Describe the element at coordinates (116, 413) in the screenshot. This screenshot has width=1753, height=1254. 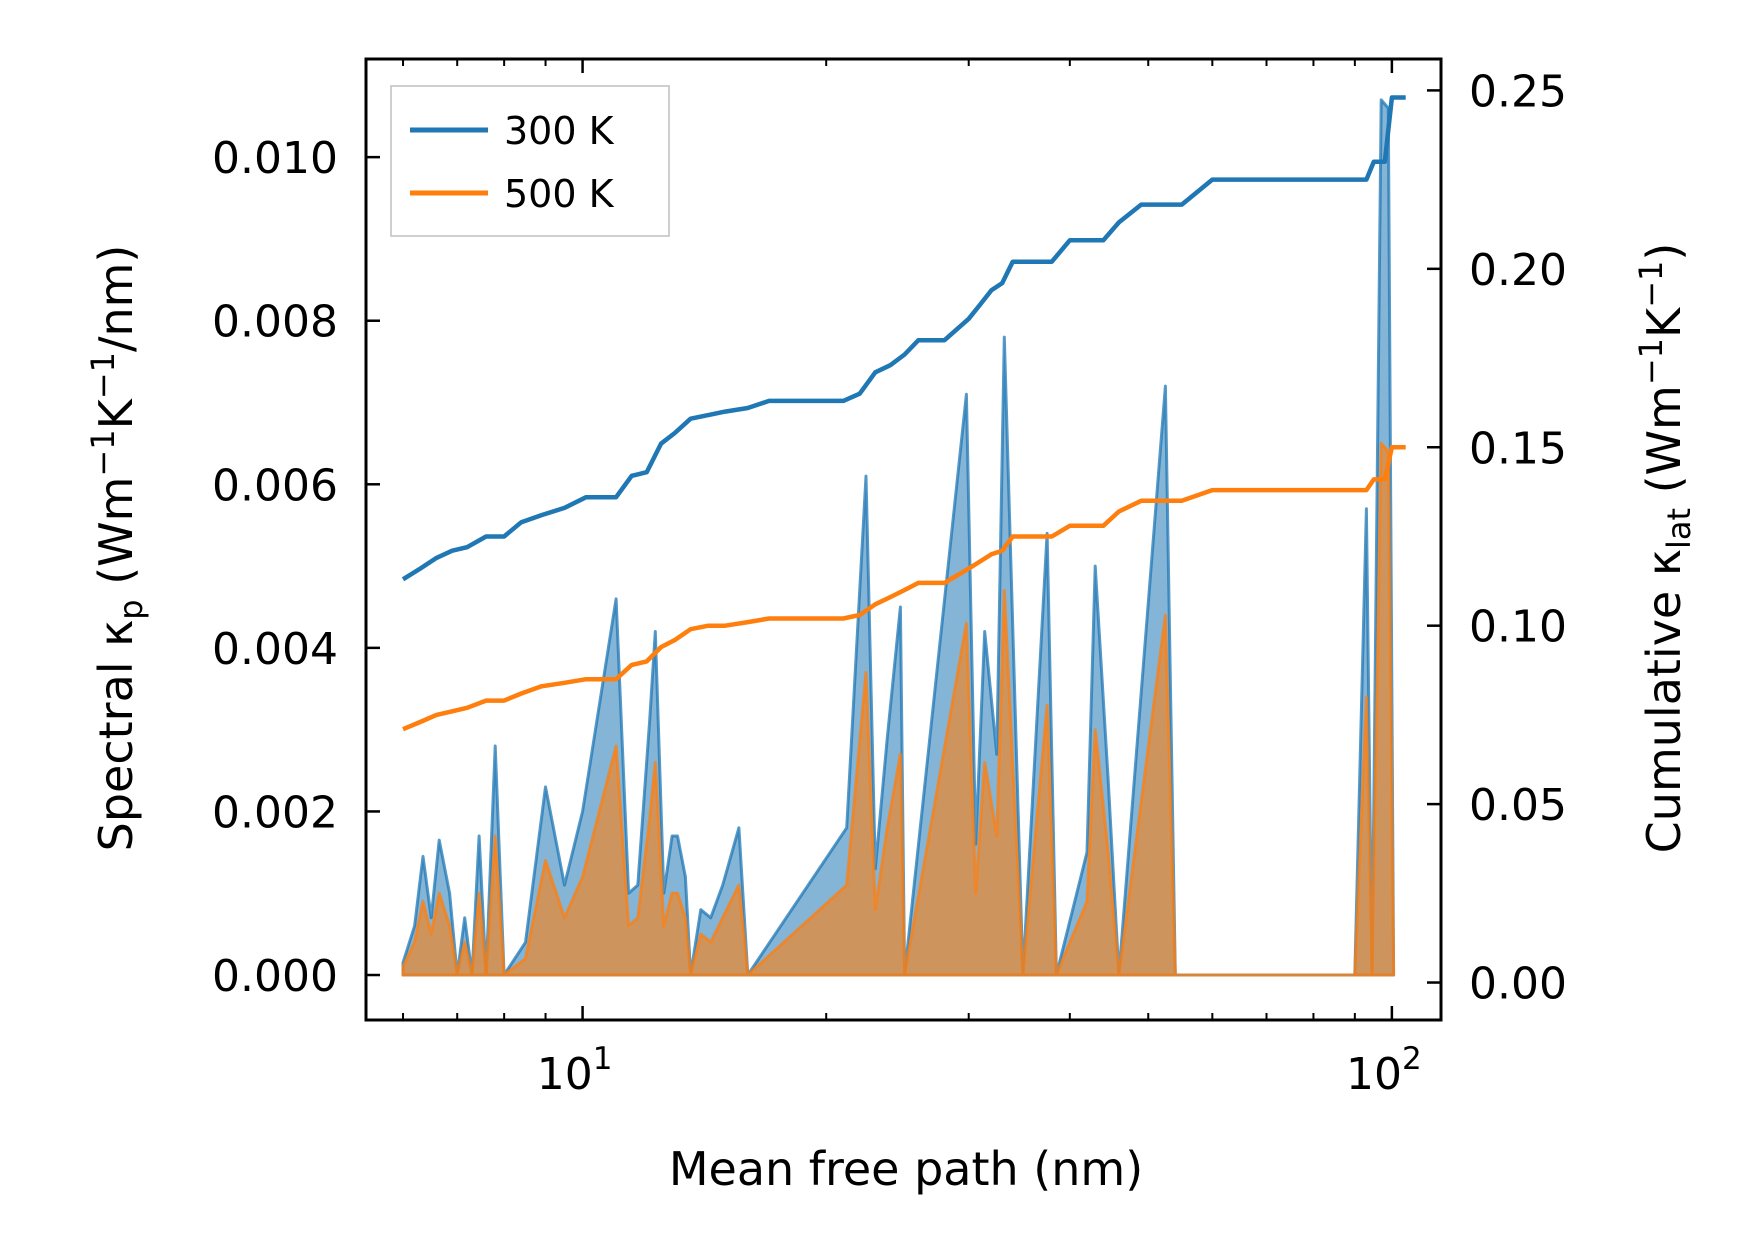
I see `left-y-title-mid: K` at that location.